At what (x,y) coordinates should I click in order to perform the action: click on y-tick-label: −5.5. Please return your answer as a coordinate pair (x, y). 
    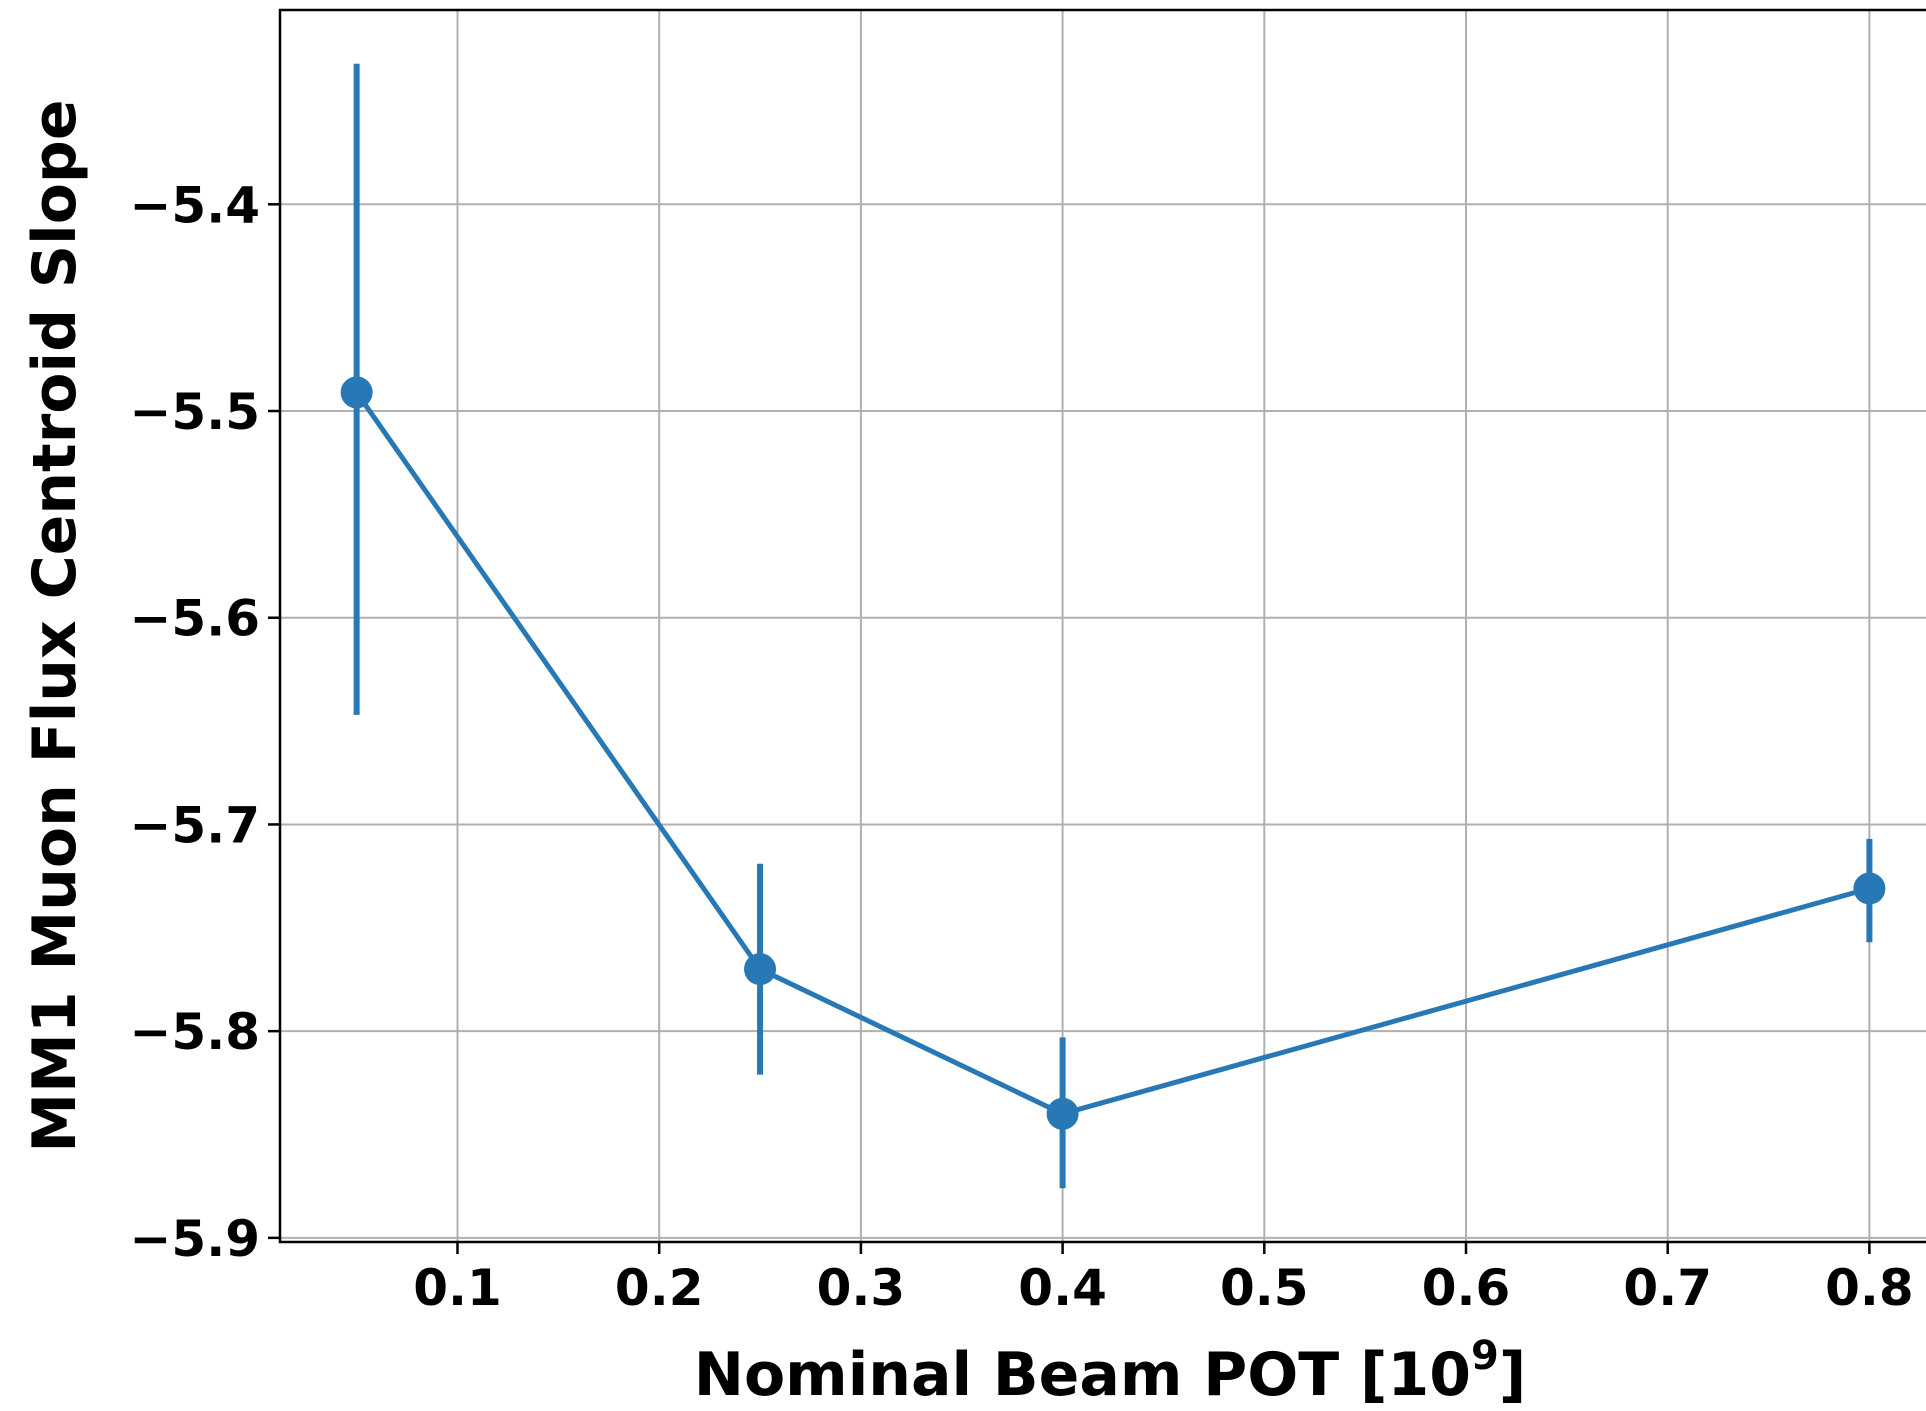
    Looking at the image, I should click on (195, 412).